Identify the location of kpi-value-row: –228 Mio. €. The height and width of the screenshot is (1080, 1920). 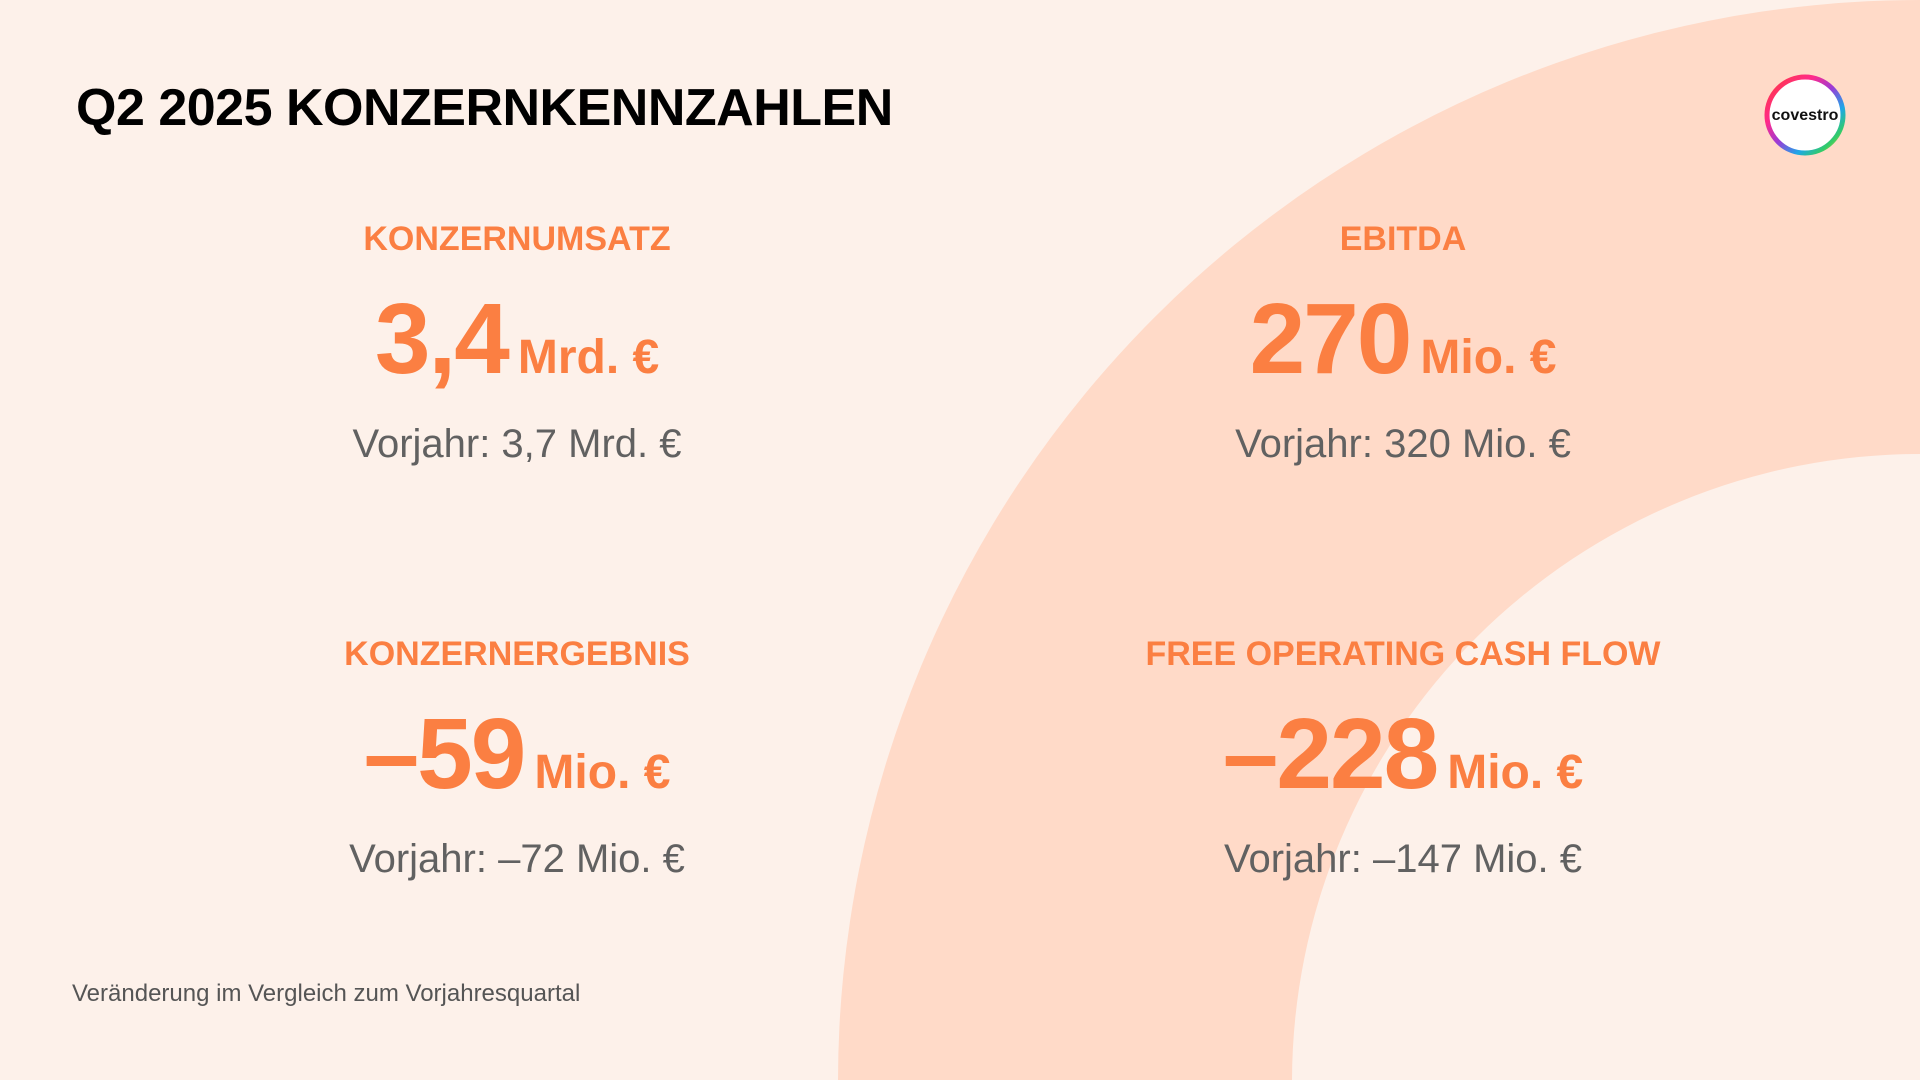
(1403, 754).